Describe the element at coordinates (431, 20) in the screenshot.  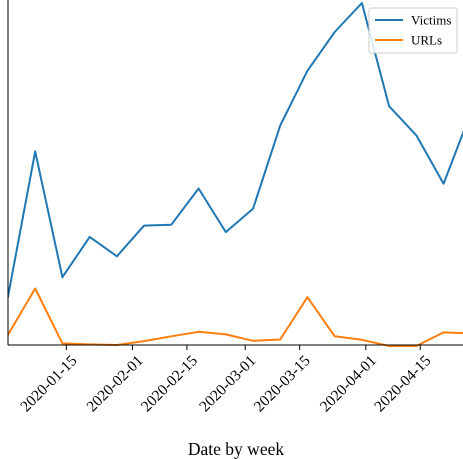
I see `legend-label-victims: Victims` at that location.